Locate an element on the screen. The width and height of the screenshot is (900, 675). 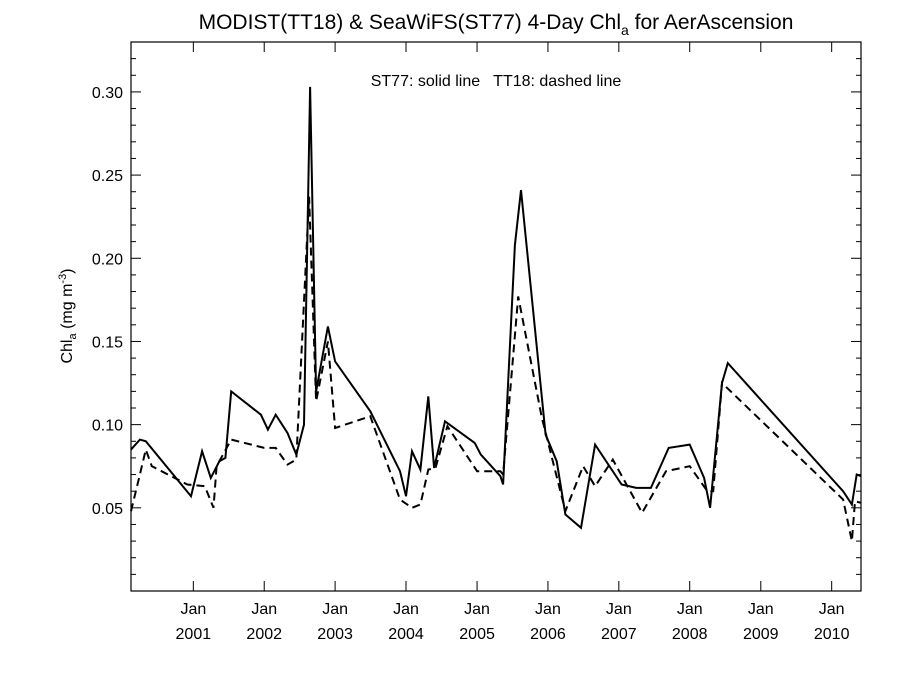
x-tick-label-year: 2007 is located at coordinates (619, 634).